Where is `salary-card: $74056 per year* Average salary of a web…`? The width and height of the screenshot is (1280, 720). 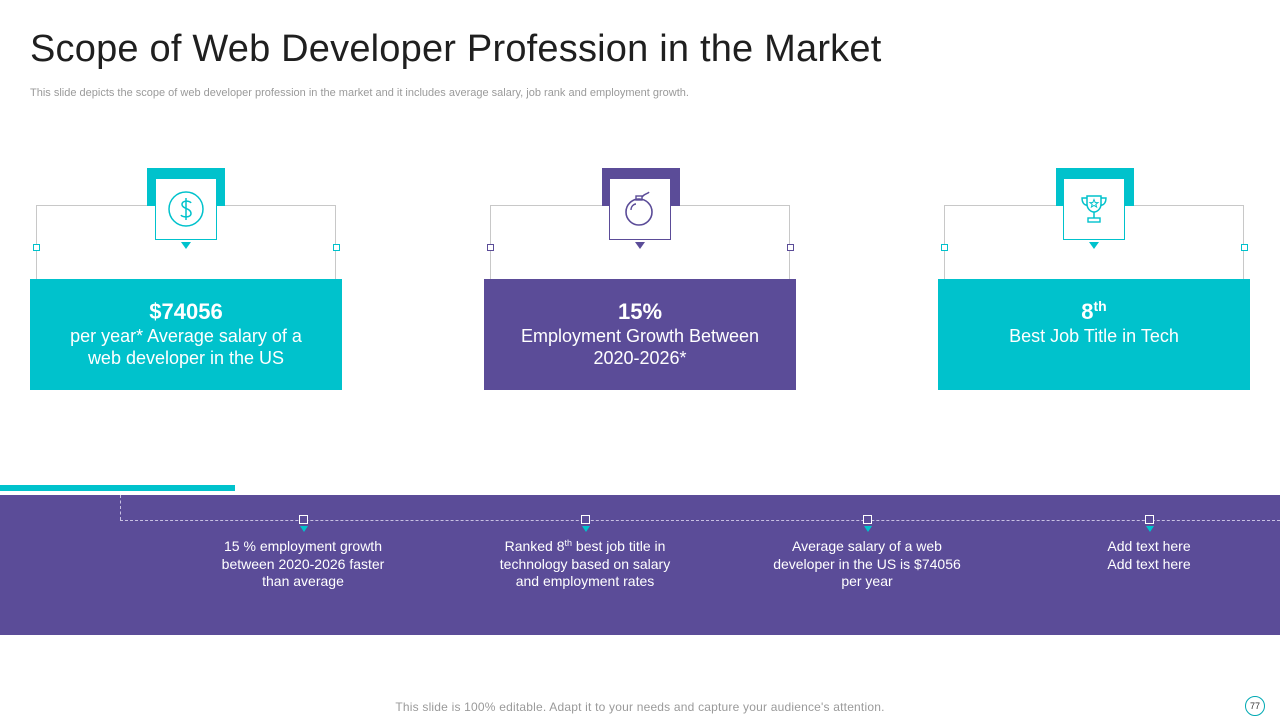 salary-card: $74056 per year* Average salary of a web… is located at coordinates (186, 334).